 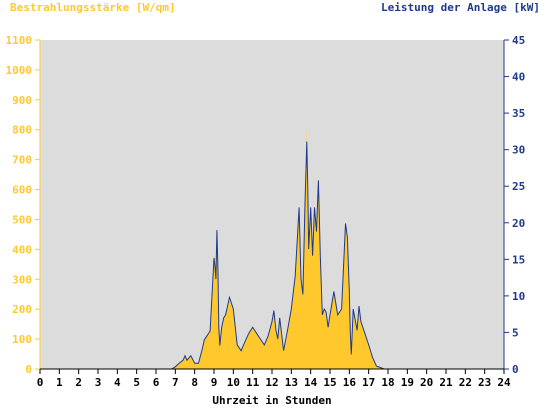 I want to click on right-tick-label: 45, so click(x=518, y=40).